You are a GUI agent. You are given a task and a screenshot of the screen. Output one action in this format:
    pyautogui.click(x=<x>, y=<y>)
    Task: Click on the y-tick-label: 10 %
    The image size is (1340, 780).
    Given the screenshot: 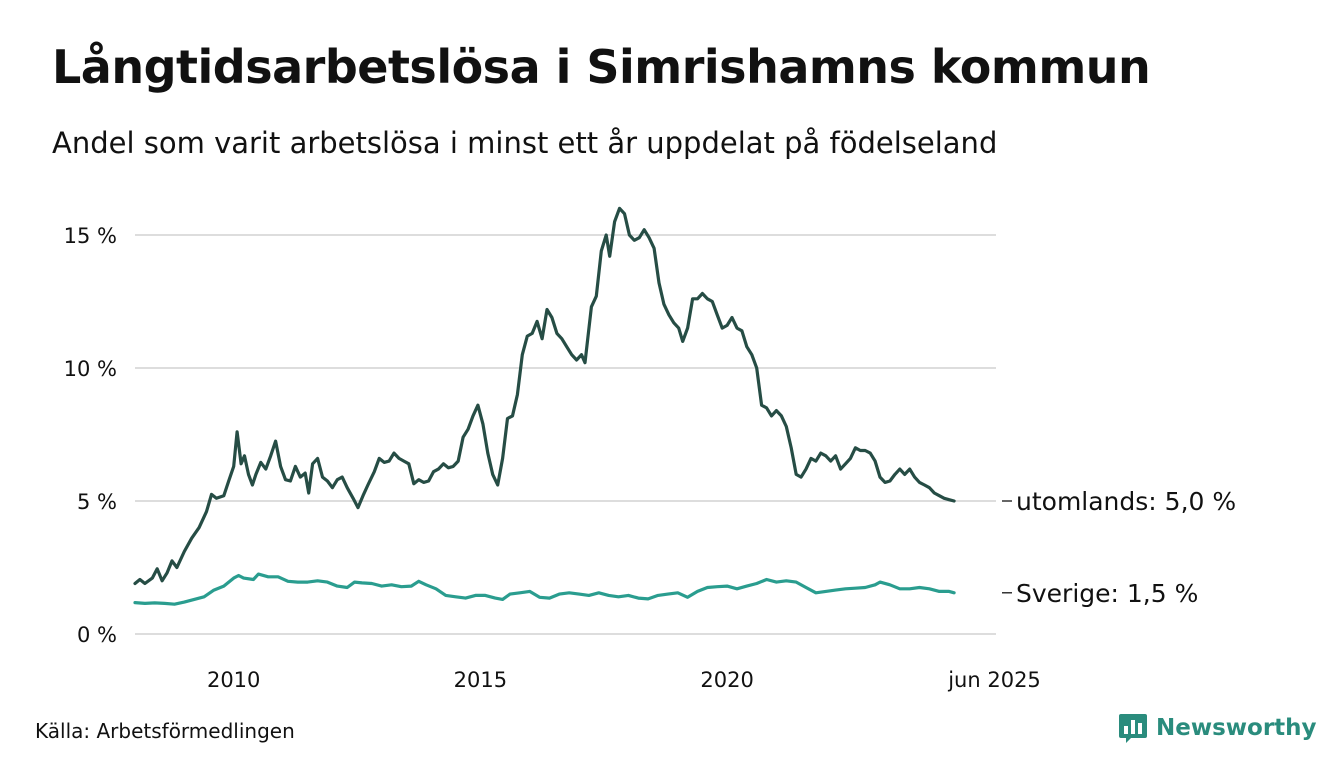 What is the action you would take?
    pyautogui.click(x=90, y=369)
    